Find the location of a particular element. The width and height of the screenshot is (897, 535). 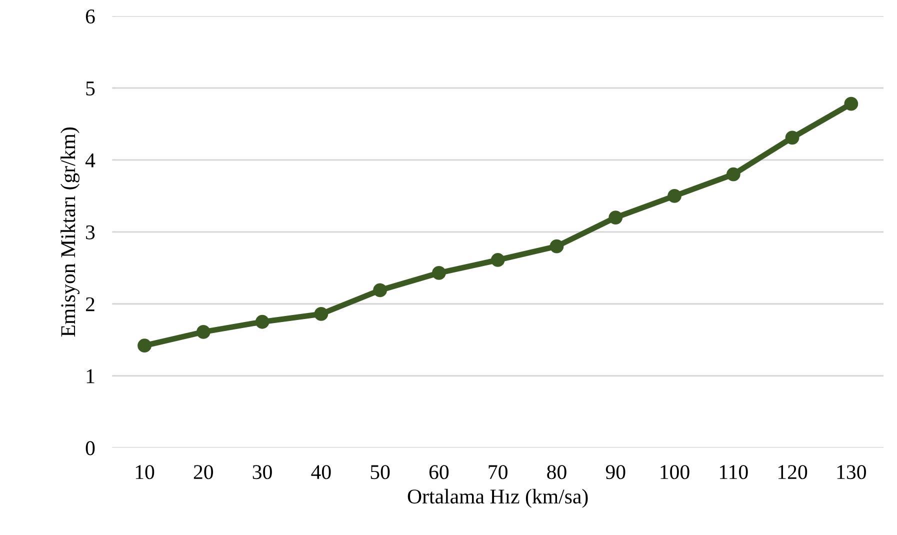

y-tick-label: 4 is located at coordinates (90, 160).